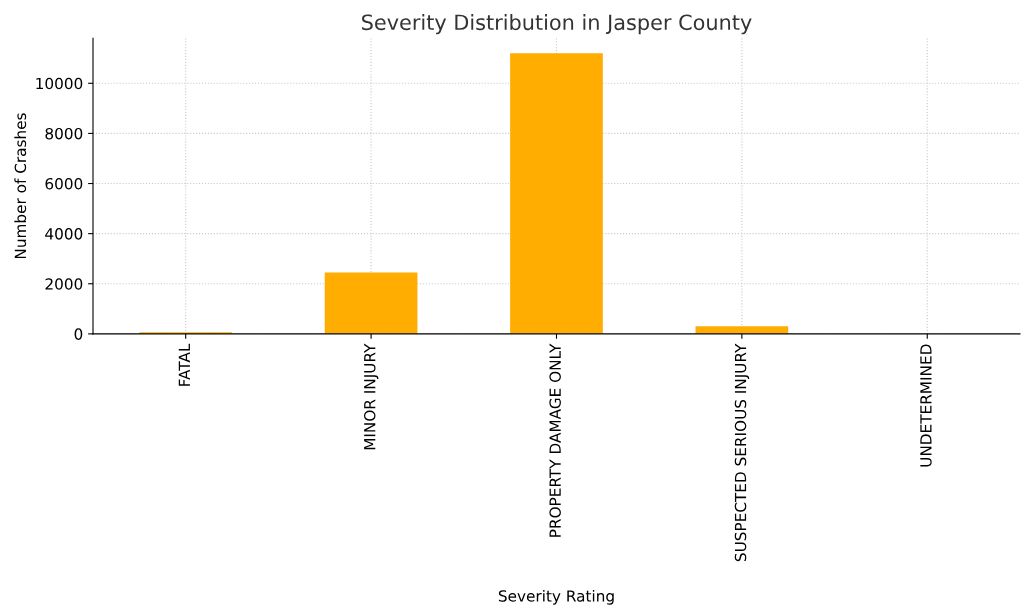  What do you see at coordinates (59, 83) in the screenshot?
I see `y-tick-label: 10000` at bounding box center [59, 83].